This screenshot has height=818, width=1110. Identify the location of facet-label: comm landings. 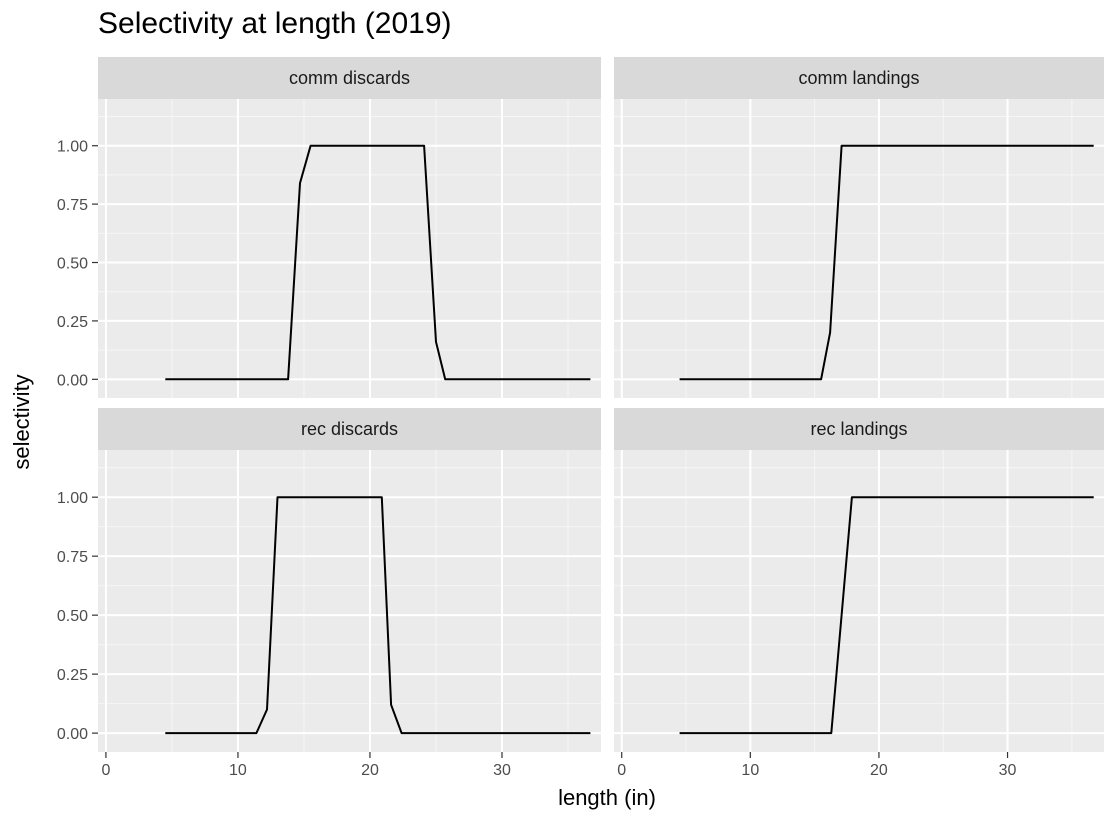
(858, 78).